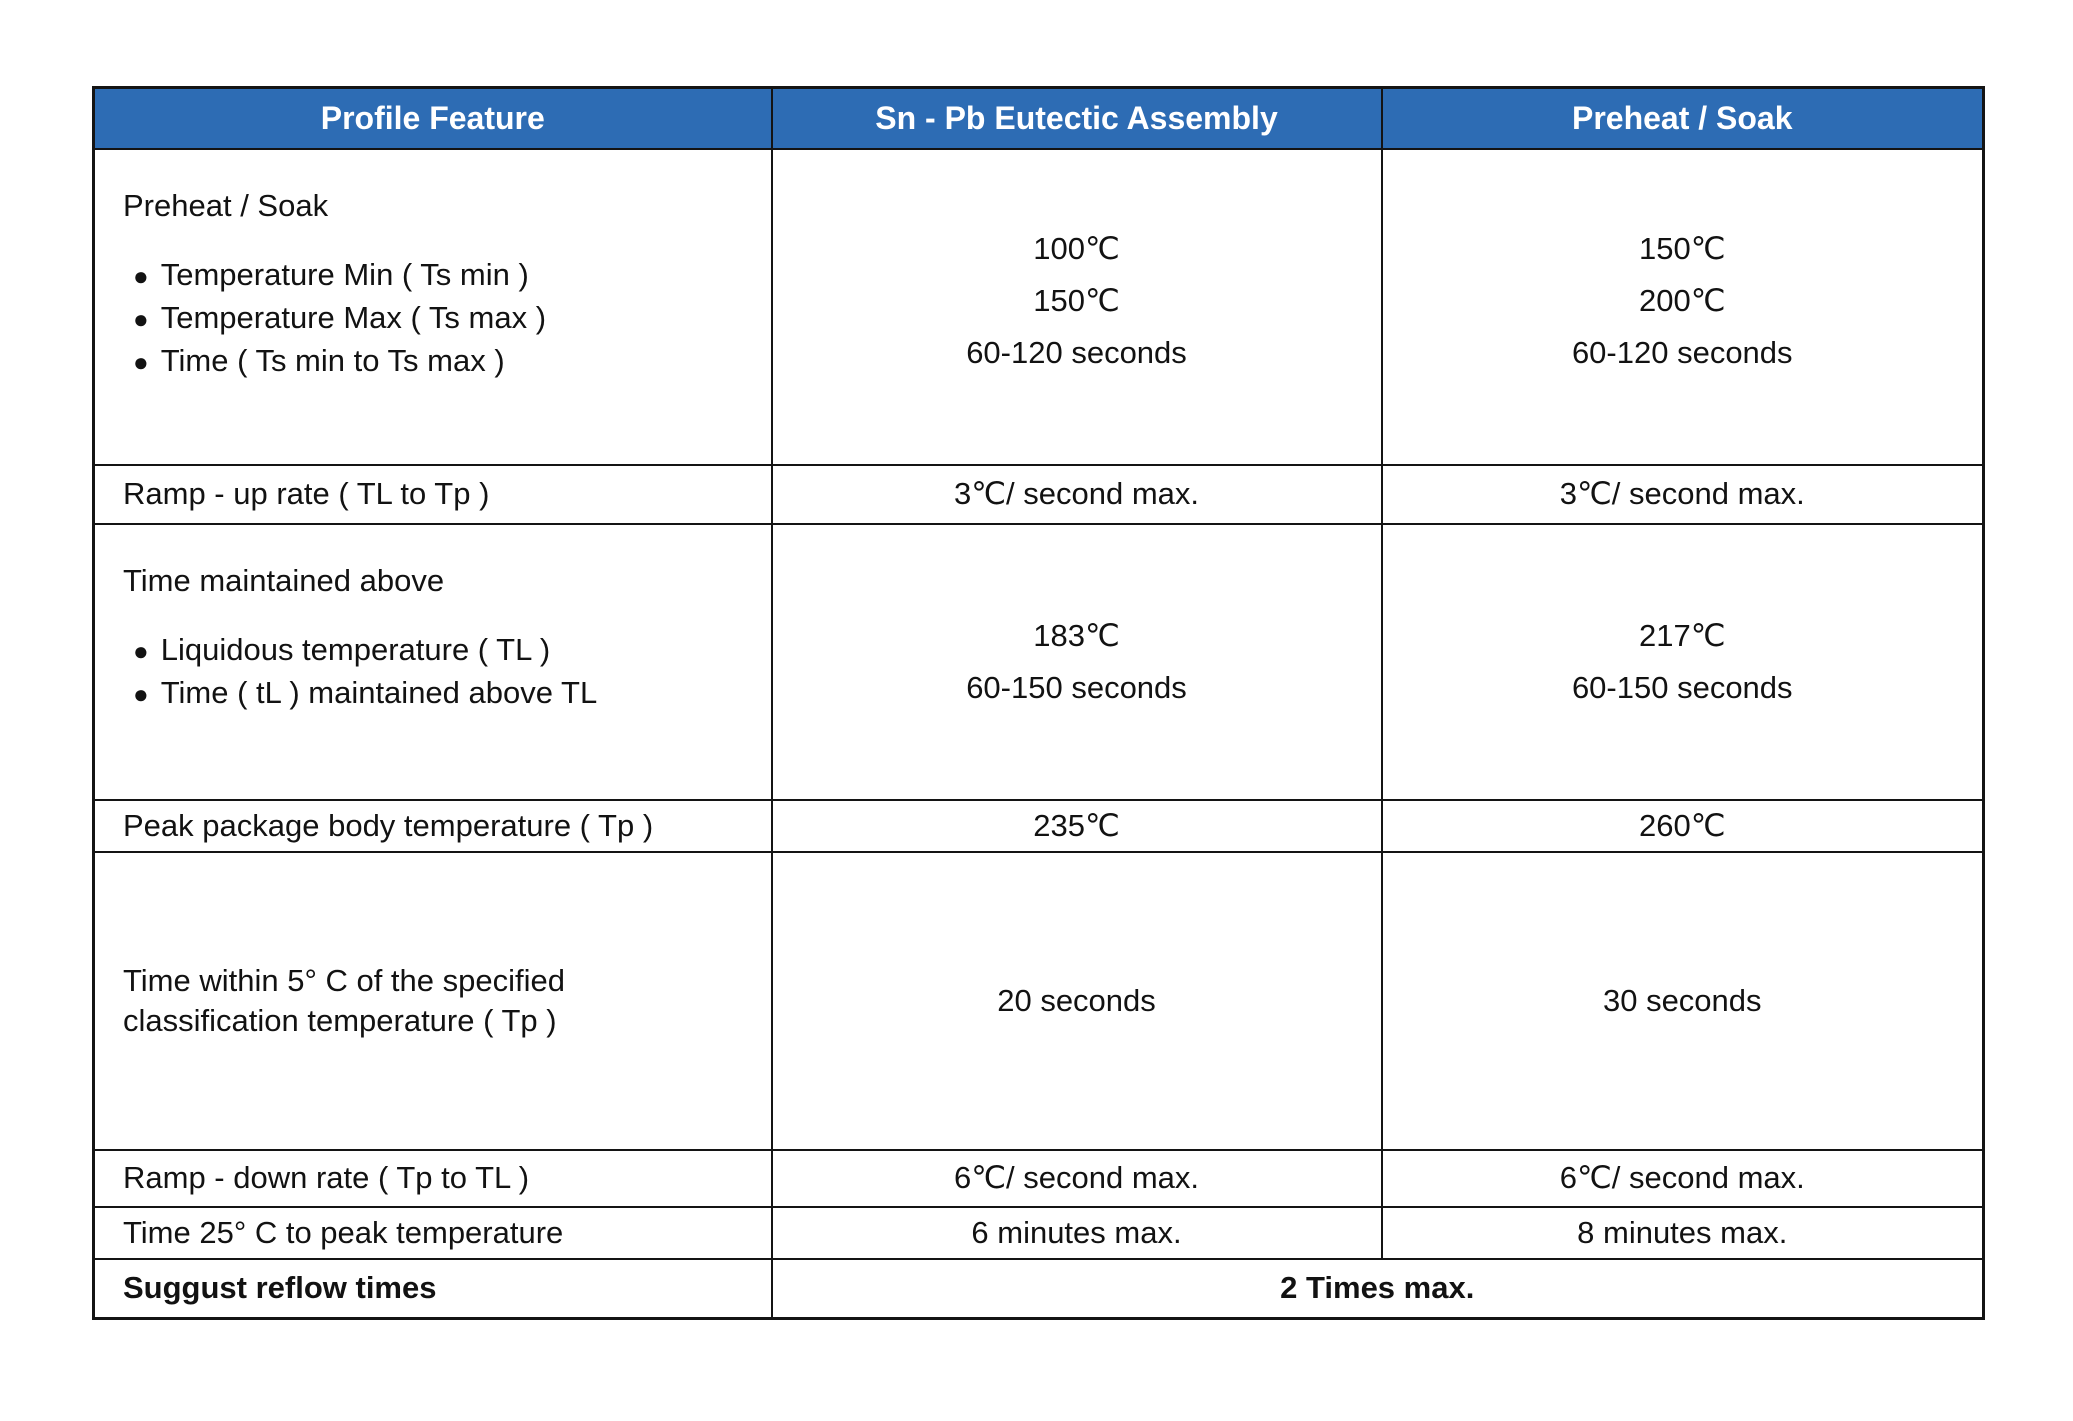 This screenshot has height=1421, width=2073. What do you see at coordinates (432, 494) in the screenshot?
I see `cell-ramp-up-feature: Ramp - up rate ( TL to Tp )` at bounding box center [432, 494].